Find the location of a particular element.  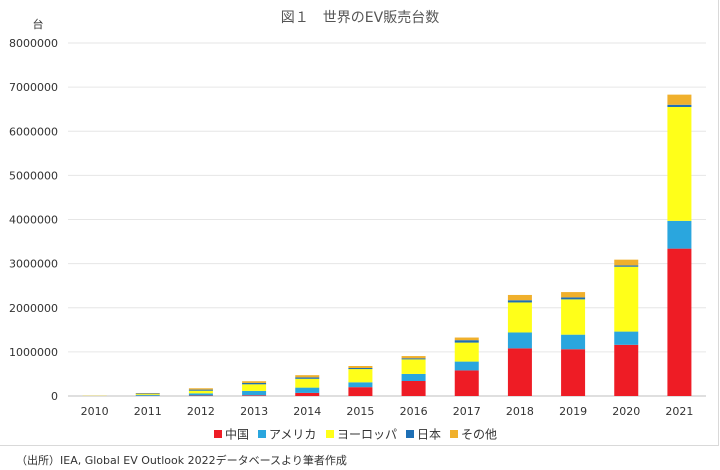

bar-segment-2018-ヨーロッパ is located at coordinates (519, 317).